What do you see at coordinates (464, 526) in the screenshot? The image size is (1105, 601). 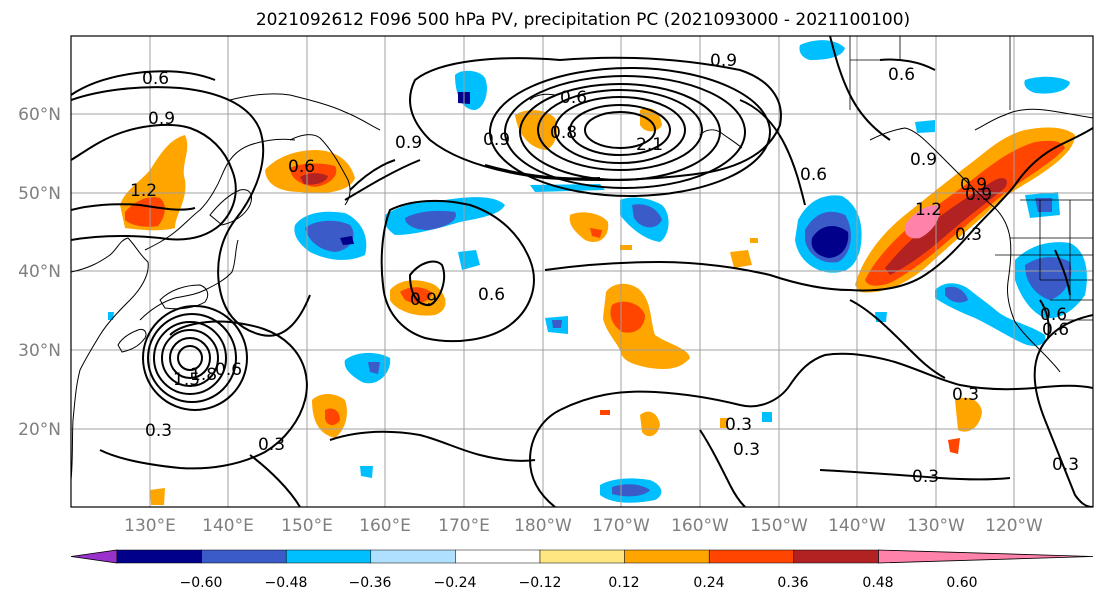 I see `lon-label: 170°E` at bounding box center [464, 526].